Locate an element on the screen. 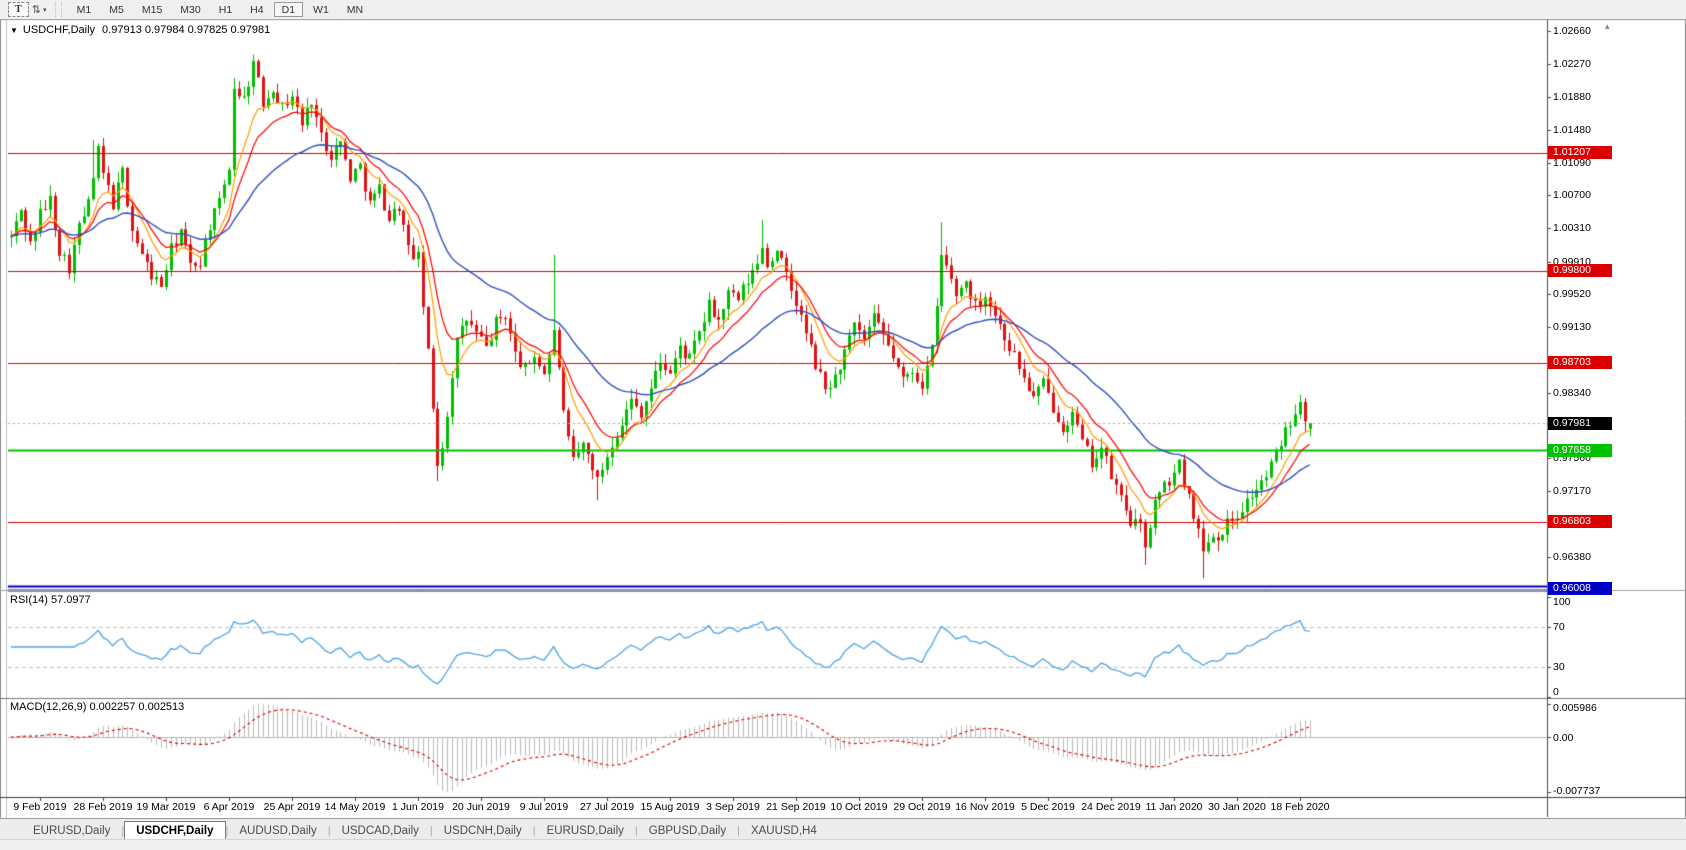  date-tick-label: 9 Jul 2019 is located at coordinates (544, 807).